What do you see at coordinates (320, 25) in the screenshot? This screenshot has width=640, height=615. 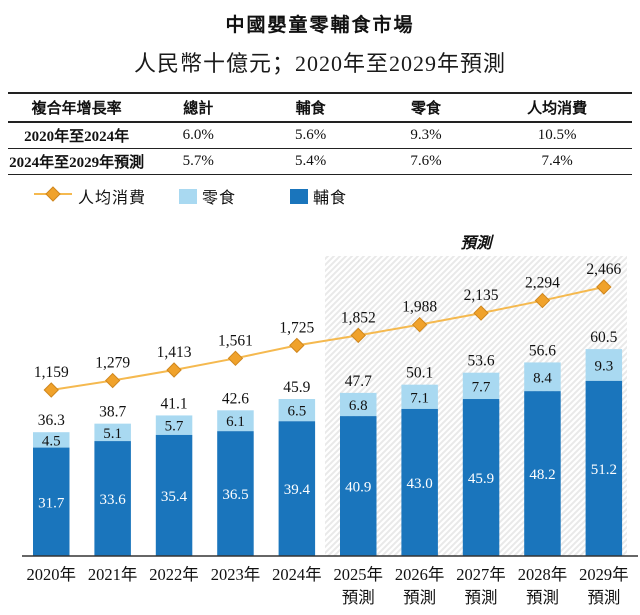 I see `page-title: 中國嬰童零輔食市場` at bounding box center [320, 25].